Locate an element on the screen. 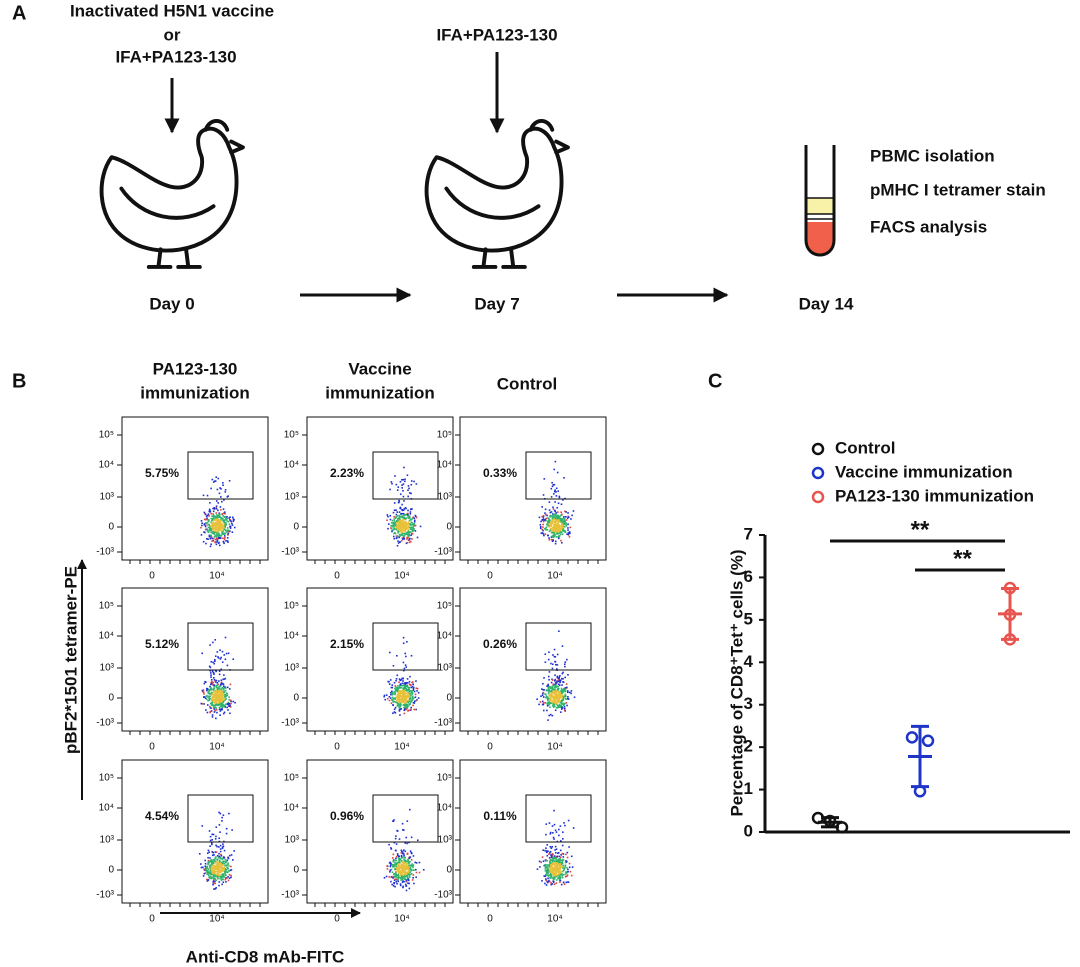 This screenshot has height=967, width=1080. x-tick-label: 10⁴ is located at coordinates (401, 747).